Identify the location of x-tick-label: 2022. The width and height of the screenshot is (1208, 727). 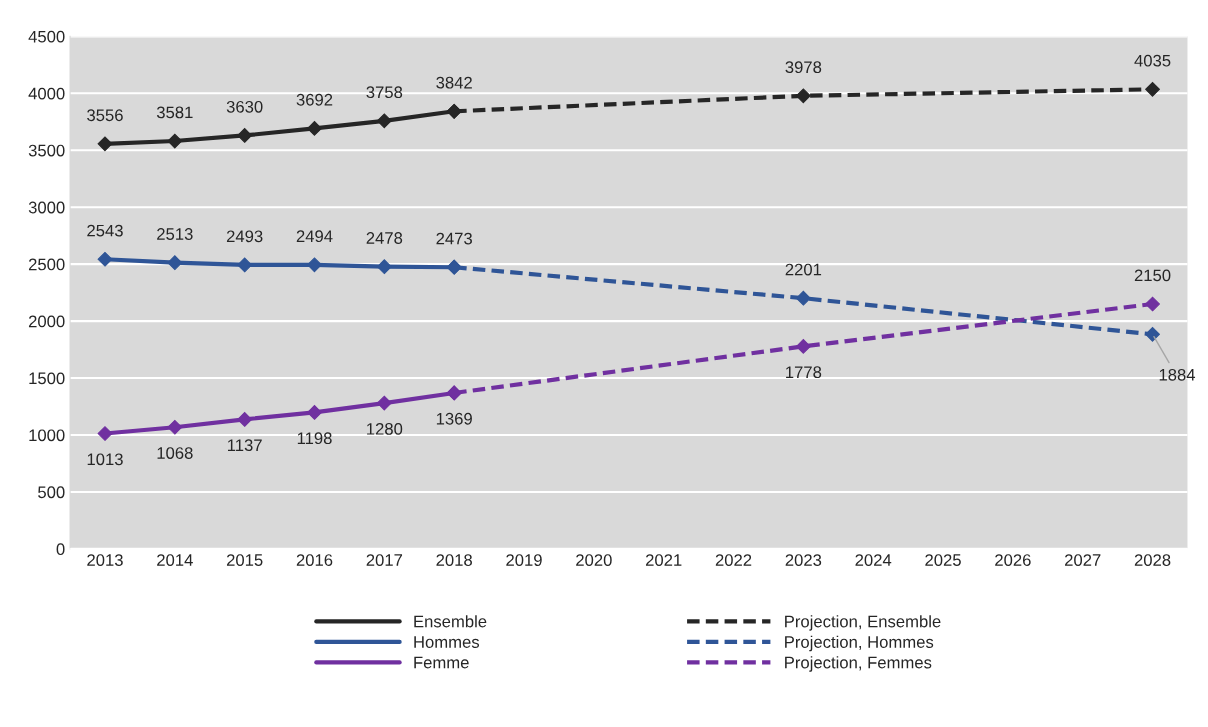
(733, 560).